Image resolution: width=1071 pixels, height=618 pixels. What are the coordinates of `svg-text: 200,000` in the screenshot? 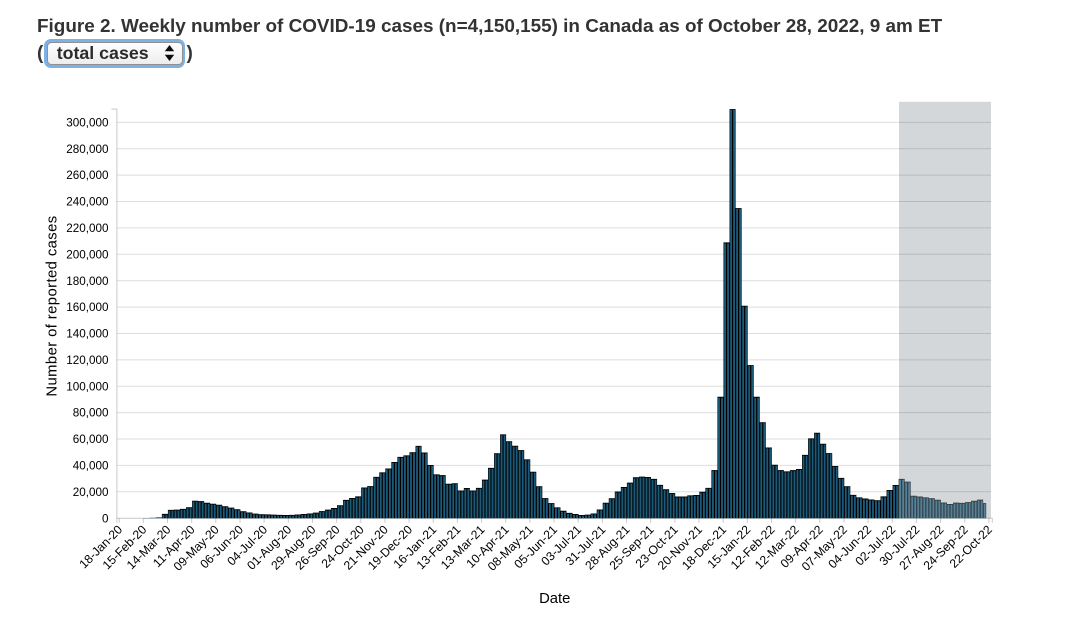 It's located at (87, 254).